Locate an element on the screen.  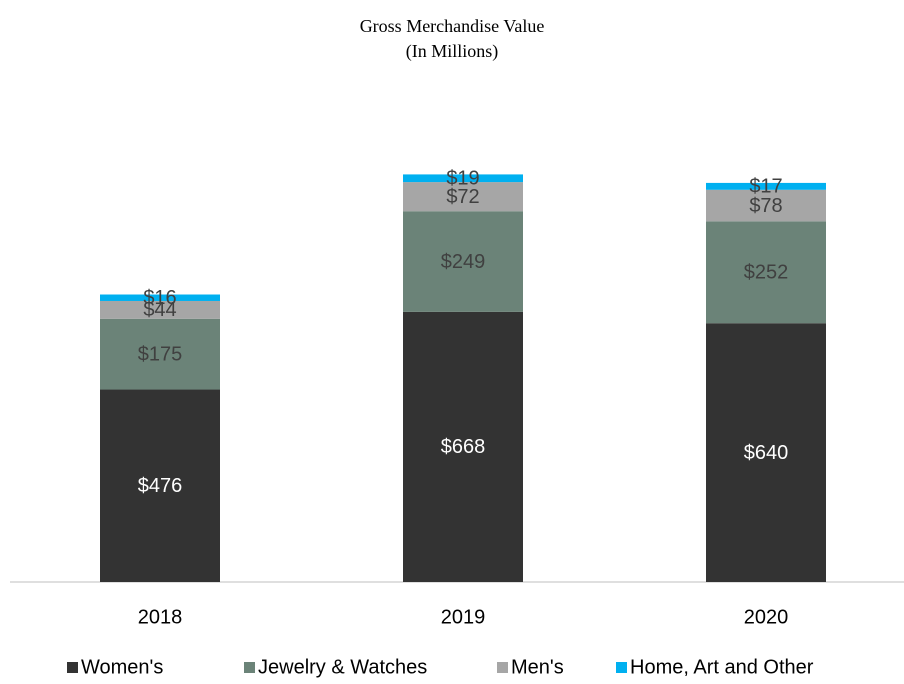
data-label: $44 is located at coordinates (159, 310).